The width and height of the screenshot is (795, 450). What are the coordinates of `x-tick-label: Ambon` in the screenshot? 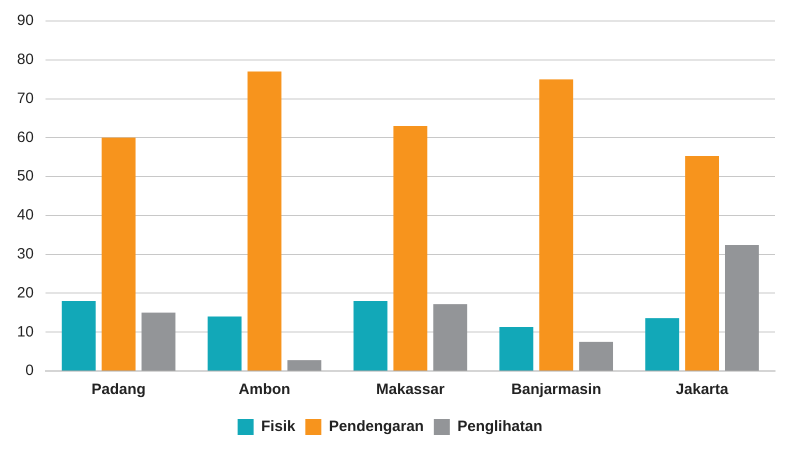 It's located at (264, 389).